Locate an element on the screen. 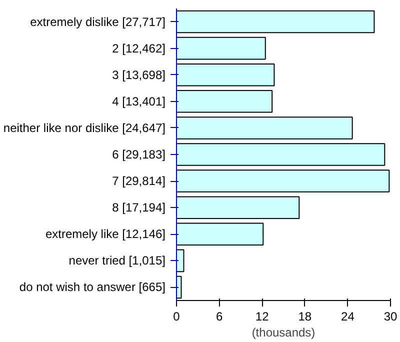  x-tick-label: 6 is located at coordinates (219, 317).